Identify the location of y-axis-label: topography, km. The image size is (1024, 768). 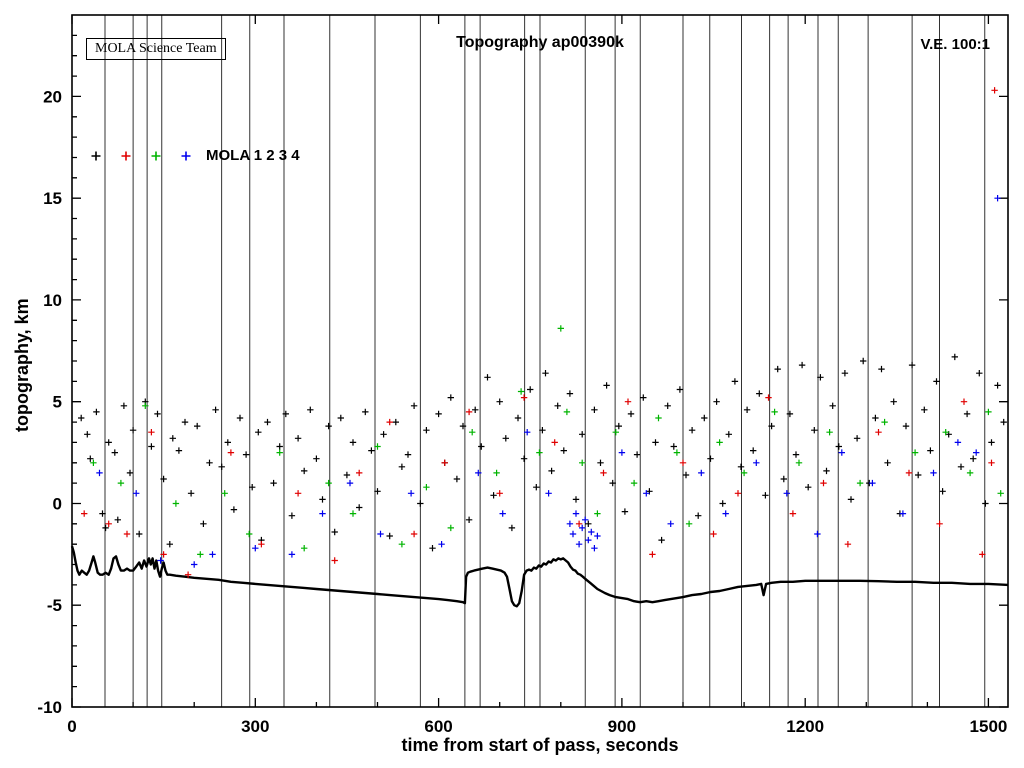
(22, 365).